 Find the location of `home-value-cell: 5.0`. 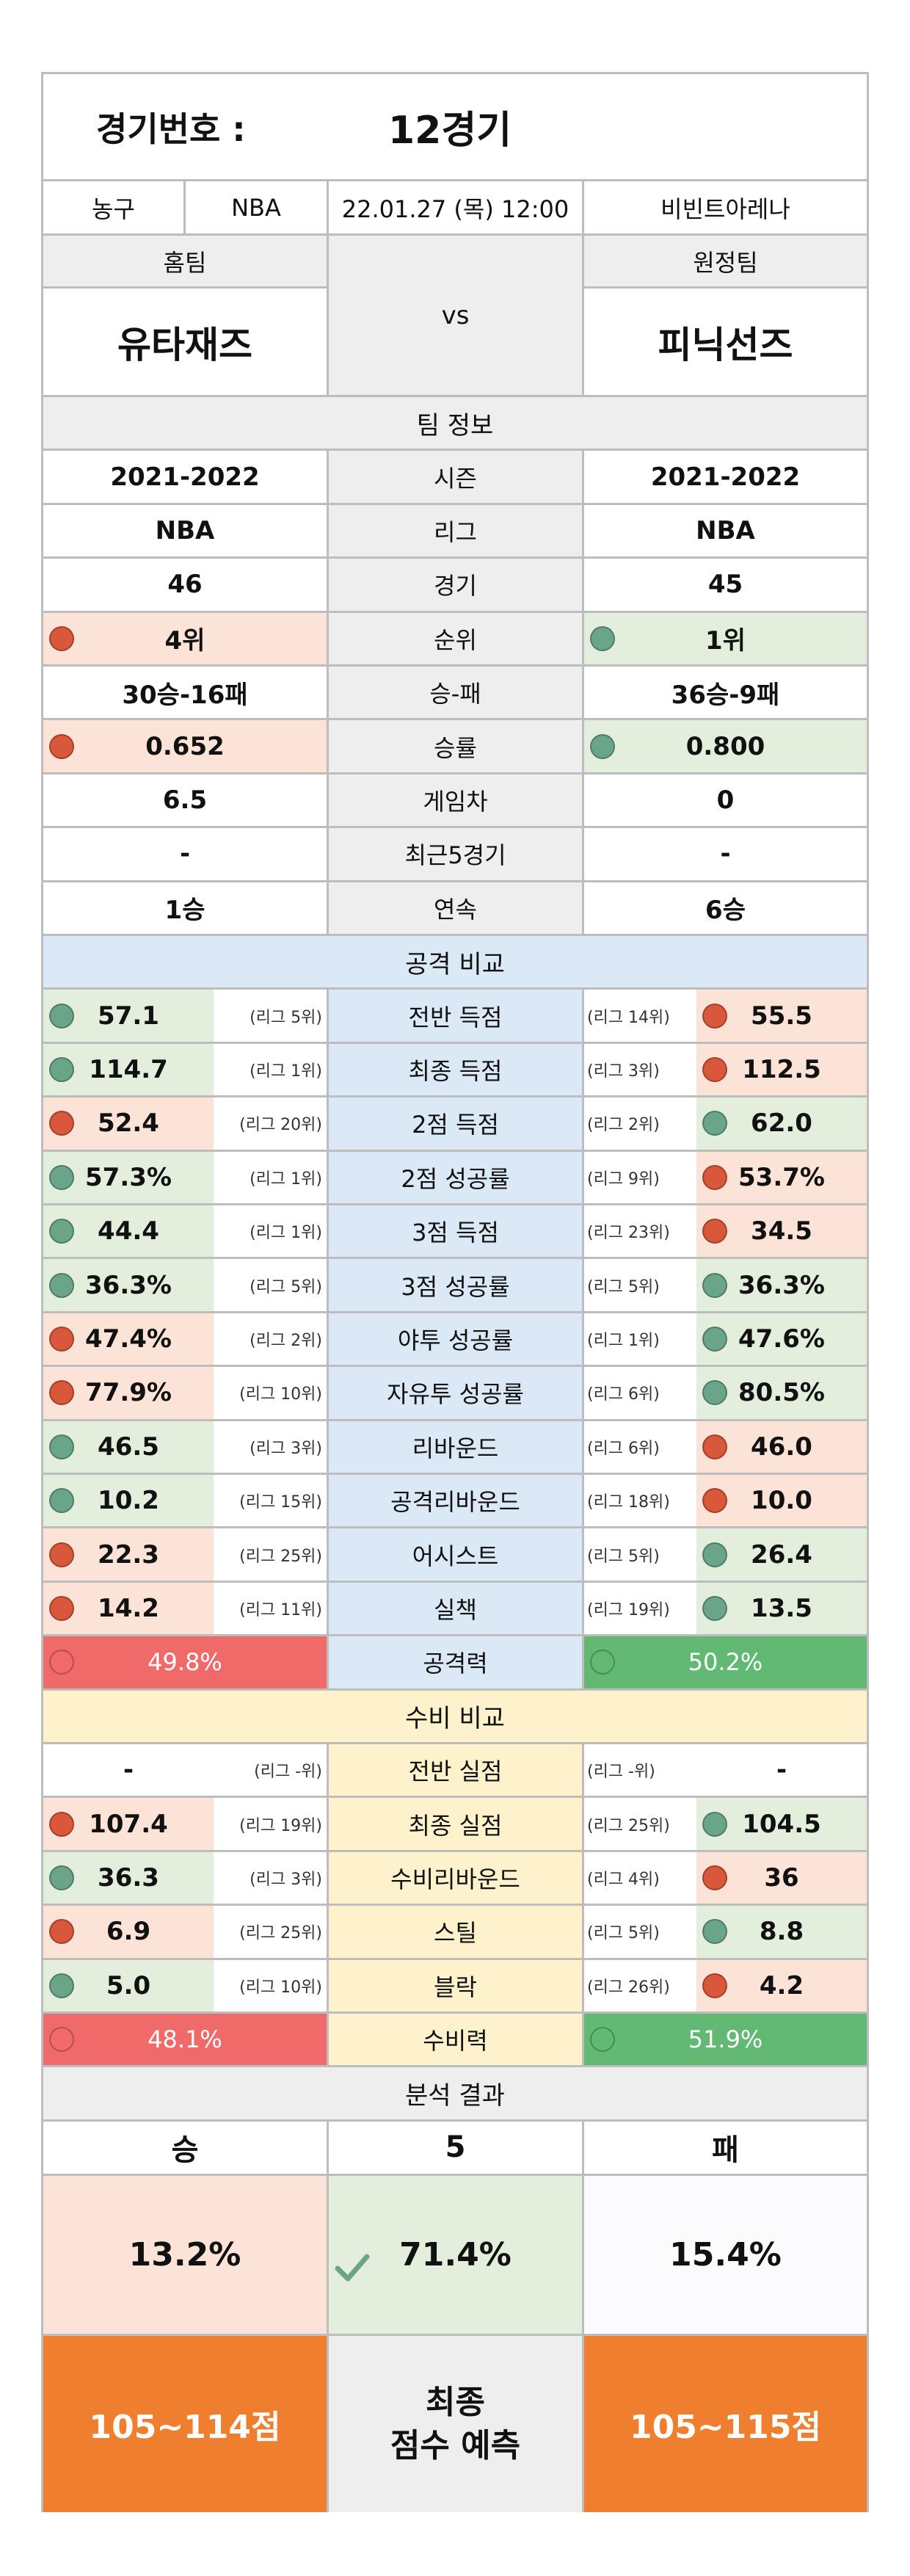

home-value-cell: 5.0 is located at coordinates (128, 1985).